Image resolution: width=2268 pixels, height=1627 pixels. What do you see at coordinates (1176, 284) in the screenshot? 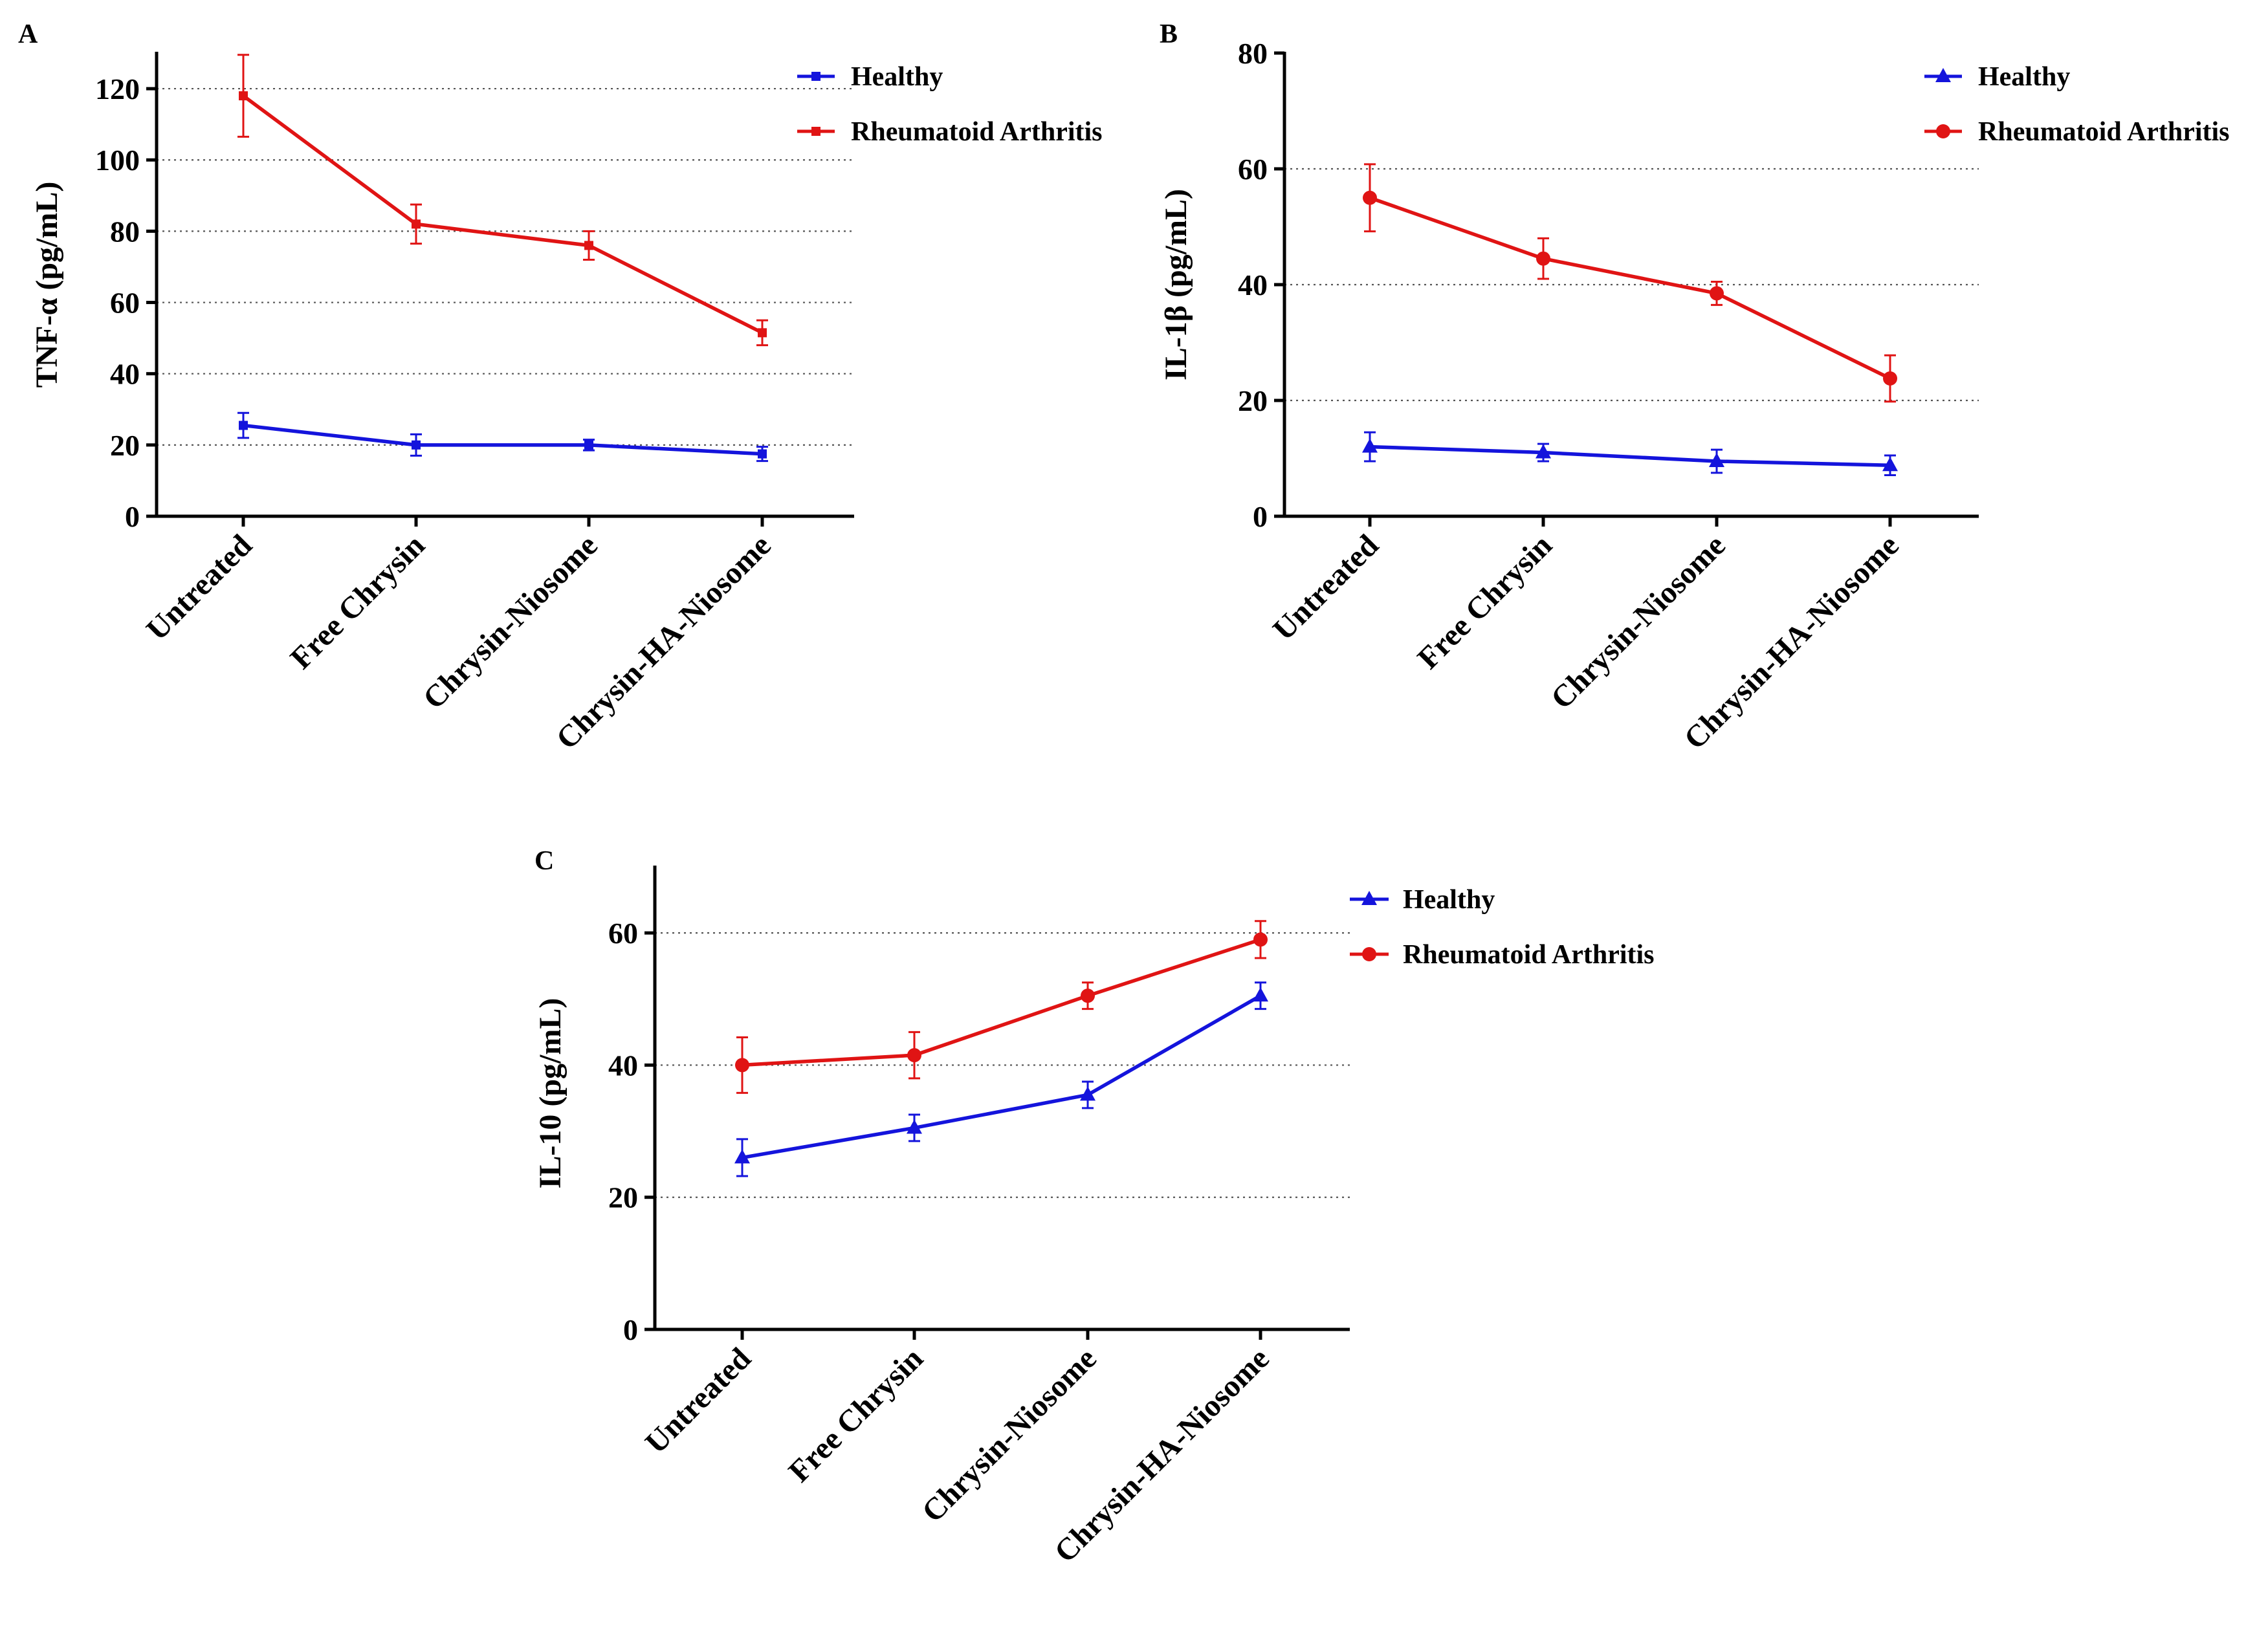
I see `y-axis-title: IL-1β (pg/mL)` at bounding box center [1176, 284].